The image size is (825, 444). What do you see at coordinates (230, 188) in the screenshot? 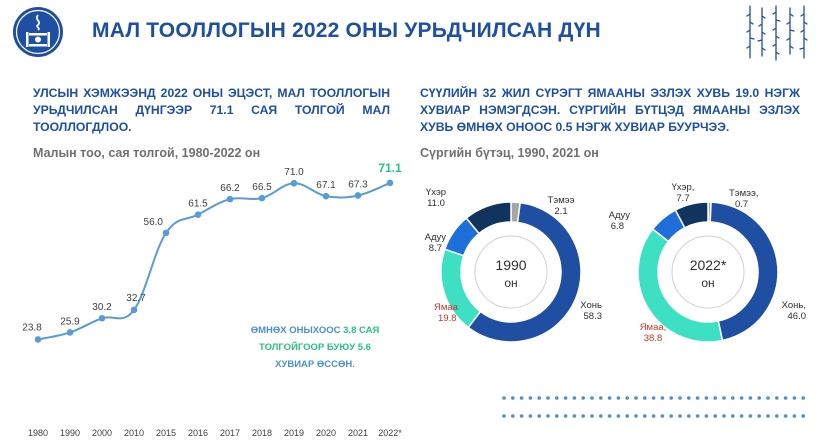
I see `data-label: 66.2` at bounding box center [230, 188].